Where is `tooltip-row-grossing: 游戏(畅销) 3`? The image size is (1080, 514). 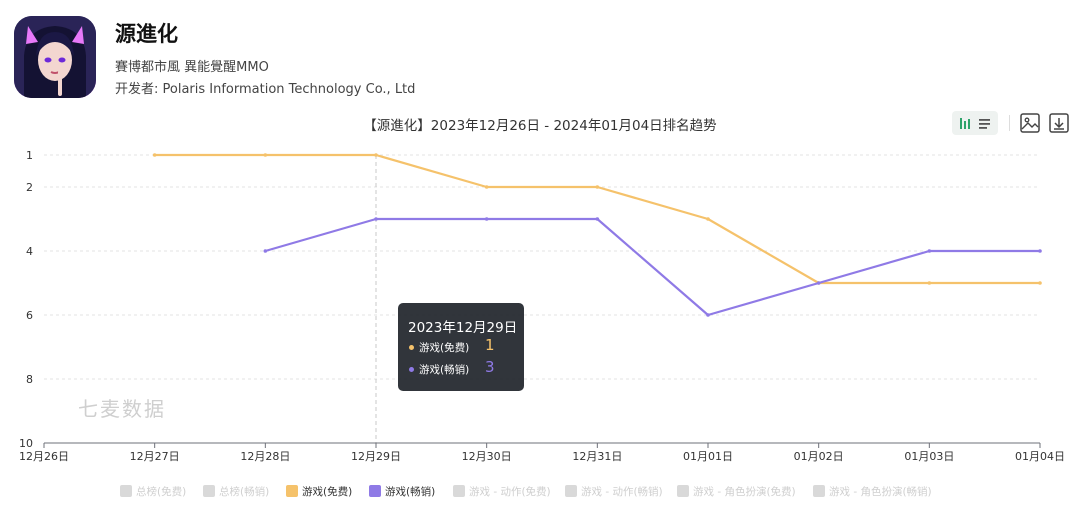
tooltip-row-grossing: 游戏(畅销) 3 is located at coordinates (452, 367).